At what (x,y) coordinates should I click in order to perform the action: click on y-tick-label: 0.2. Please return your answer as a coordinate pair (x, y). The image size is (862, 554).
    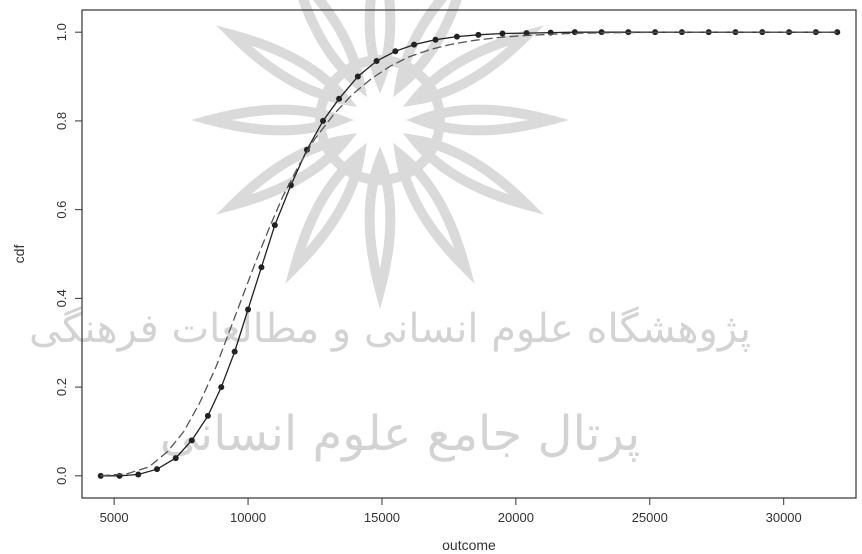
    Looking at the image, I should click on (61, 387).